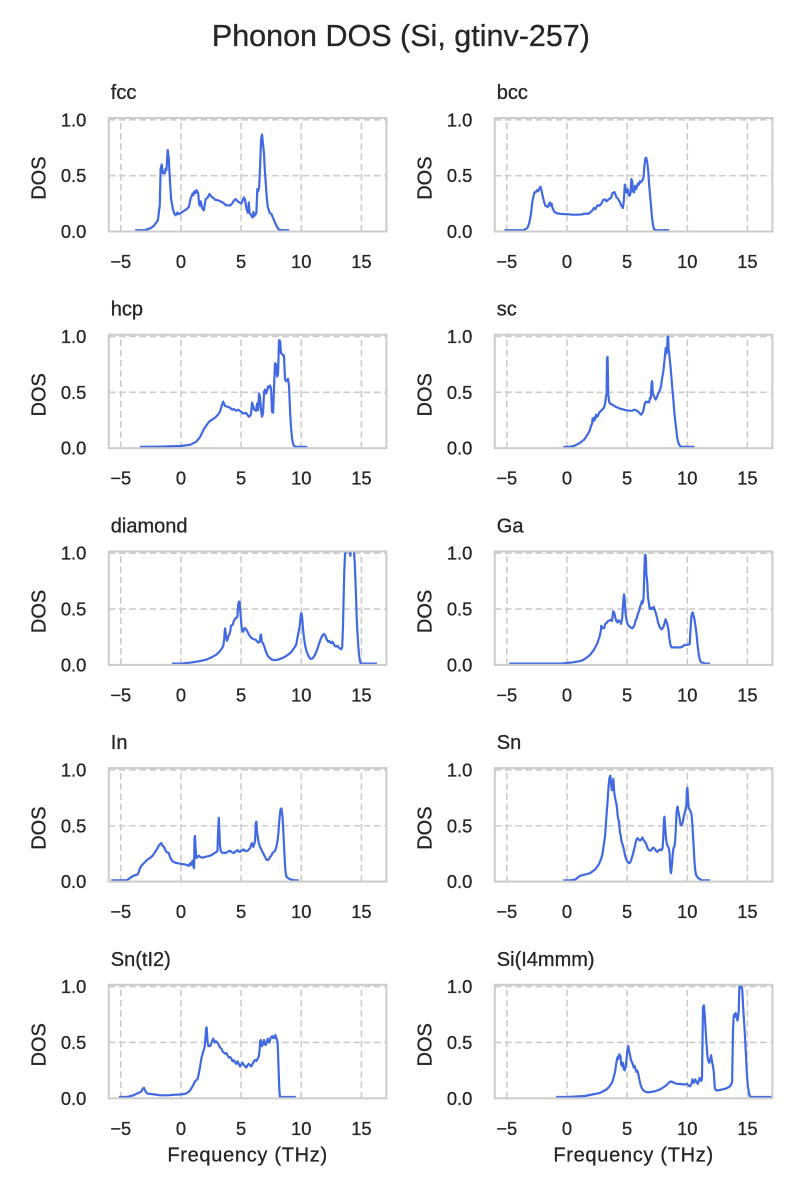 Image resolution: width=800 pixels, height=1200 pixels. What do you see at coordinates (401, 36) in the screenshot?
I see `svg-text: Phonon DOS (Si, gtinv-257)` at bounding box center [401, 36].